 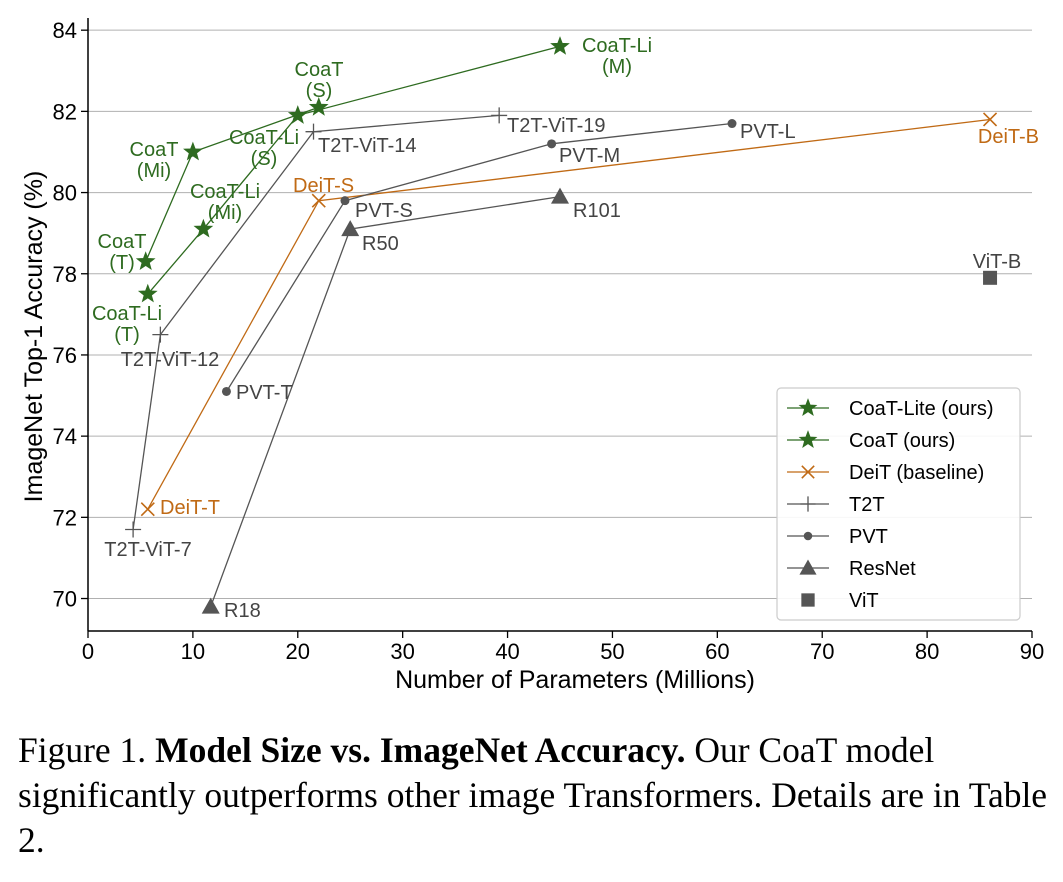 What do you see at coordinates (65, 517) in the screenshot?
I see `tick-label-y-72: 72` at bounding box center [65, 517].